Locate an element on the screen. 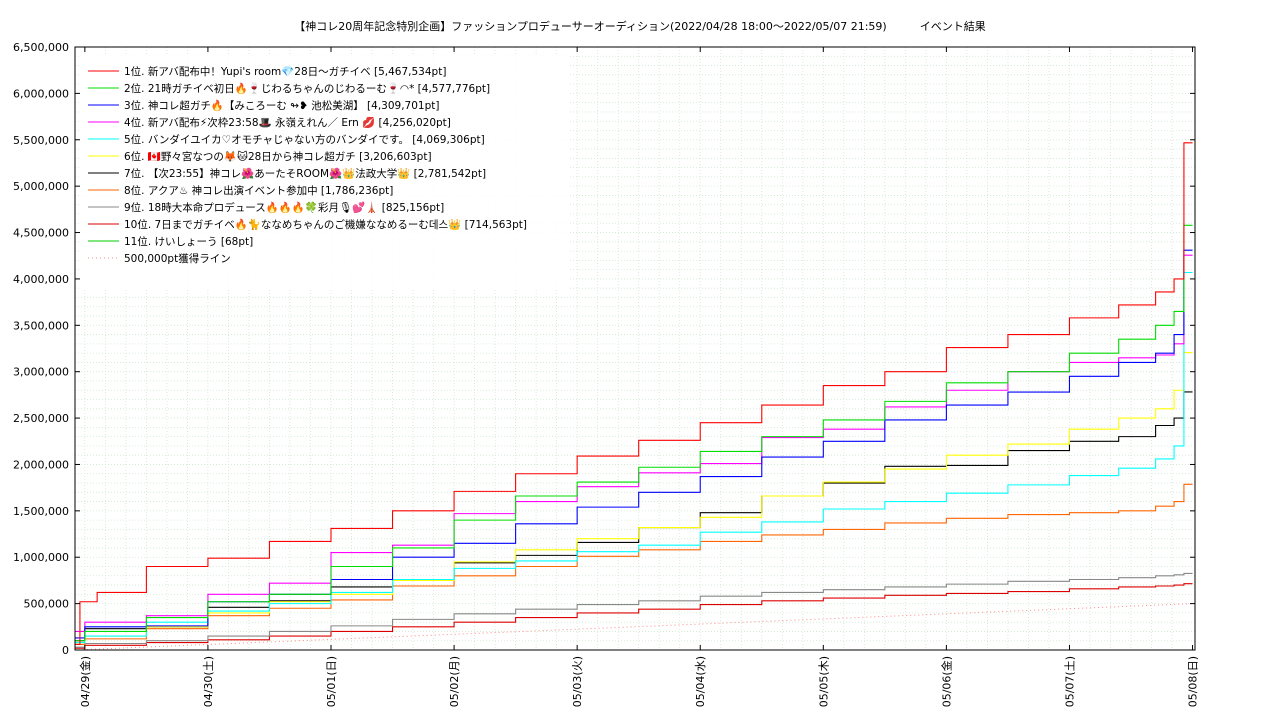 This screenshot has width=1280, height=720. y-tick-label: 2,500,000 is located at coordinates (41, 418).